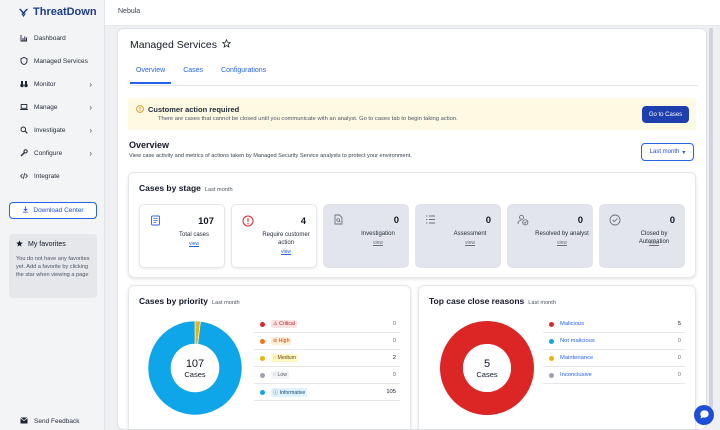 Image resolution: width=720 pixels, height=430 pixels. What do you see at coordinates (140, 110) in the screenshot?
I see `warning-icon` at bounding box center [140, 110].